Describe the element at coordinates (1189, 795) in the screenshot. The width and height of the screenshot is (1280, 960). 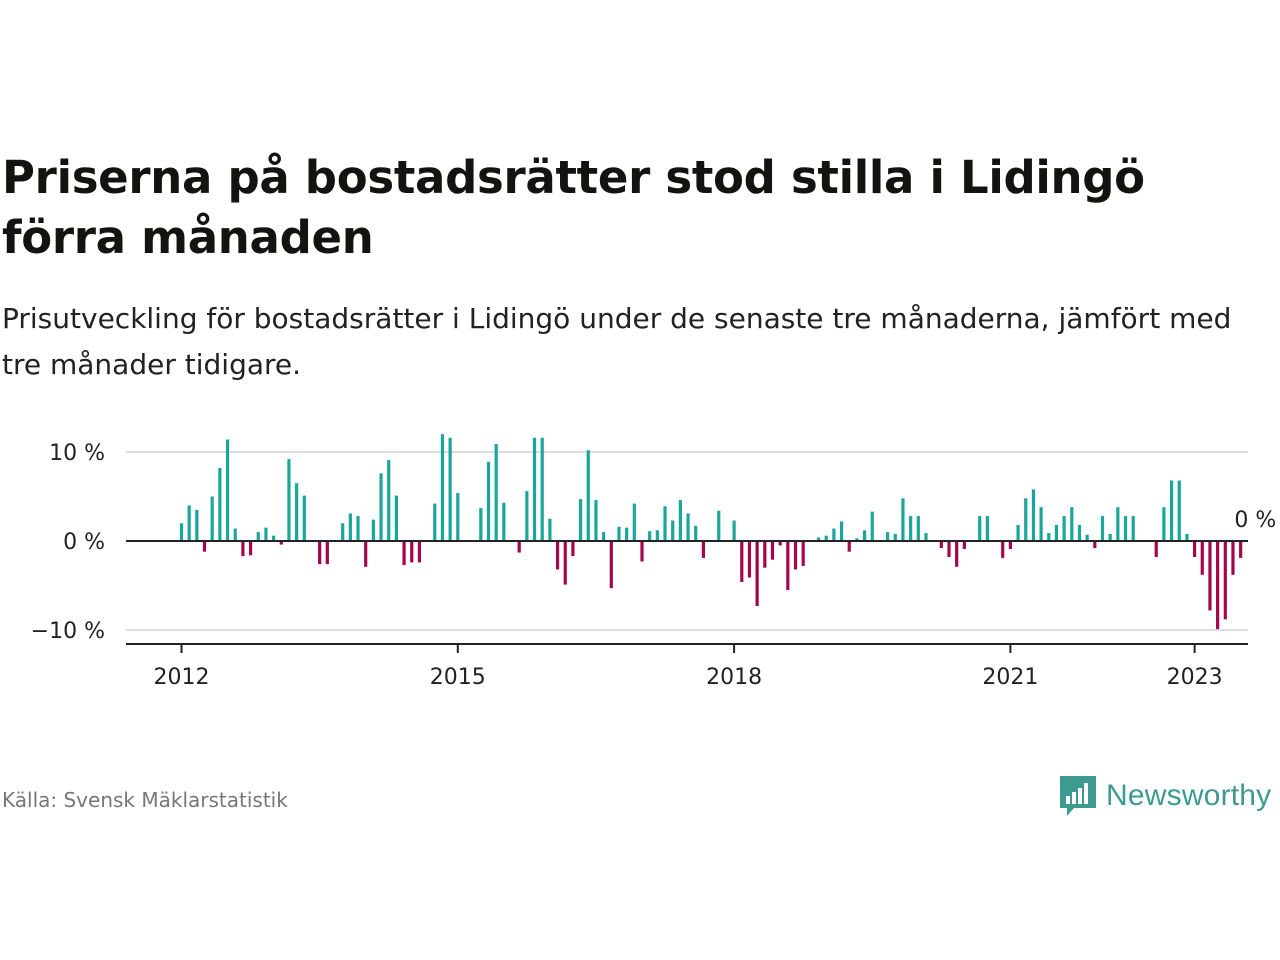
I see `brand-name: Newsworthy` at that location.